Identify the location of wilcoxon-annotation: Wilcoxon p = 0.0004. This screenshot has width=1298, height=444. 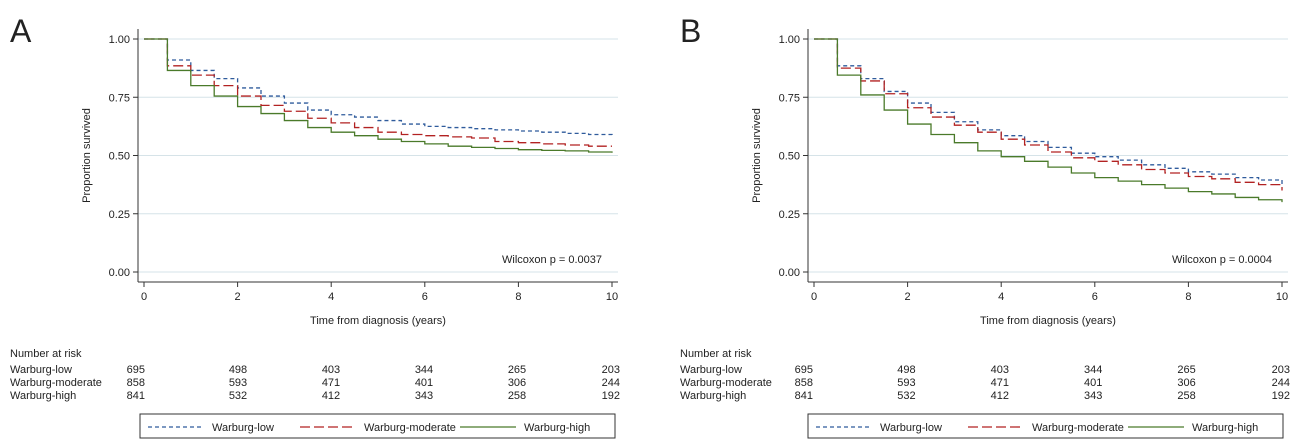
(1222, 260).